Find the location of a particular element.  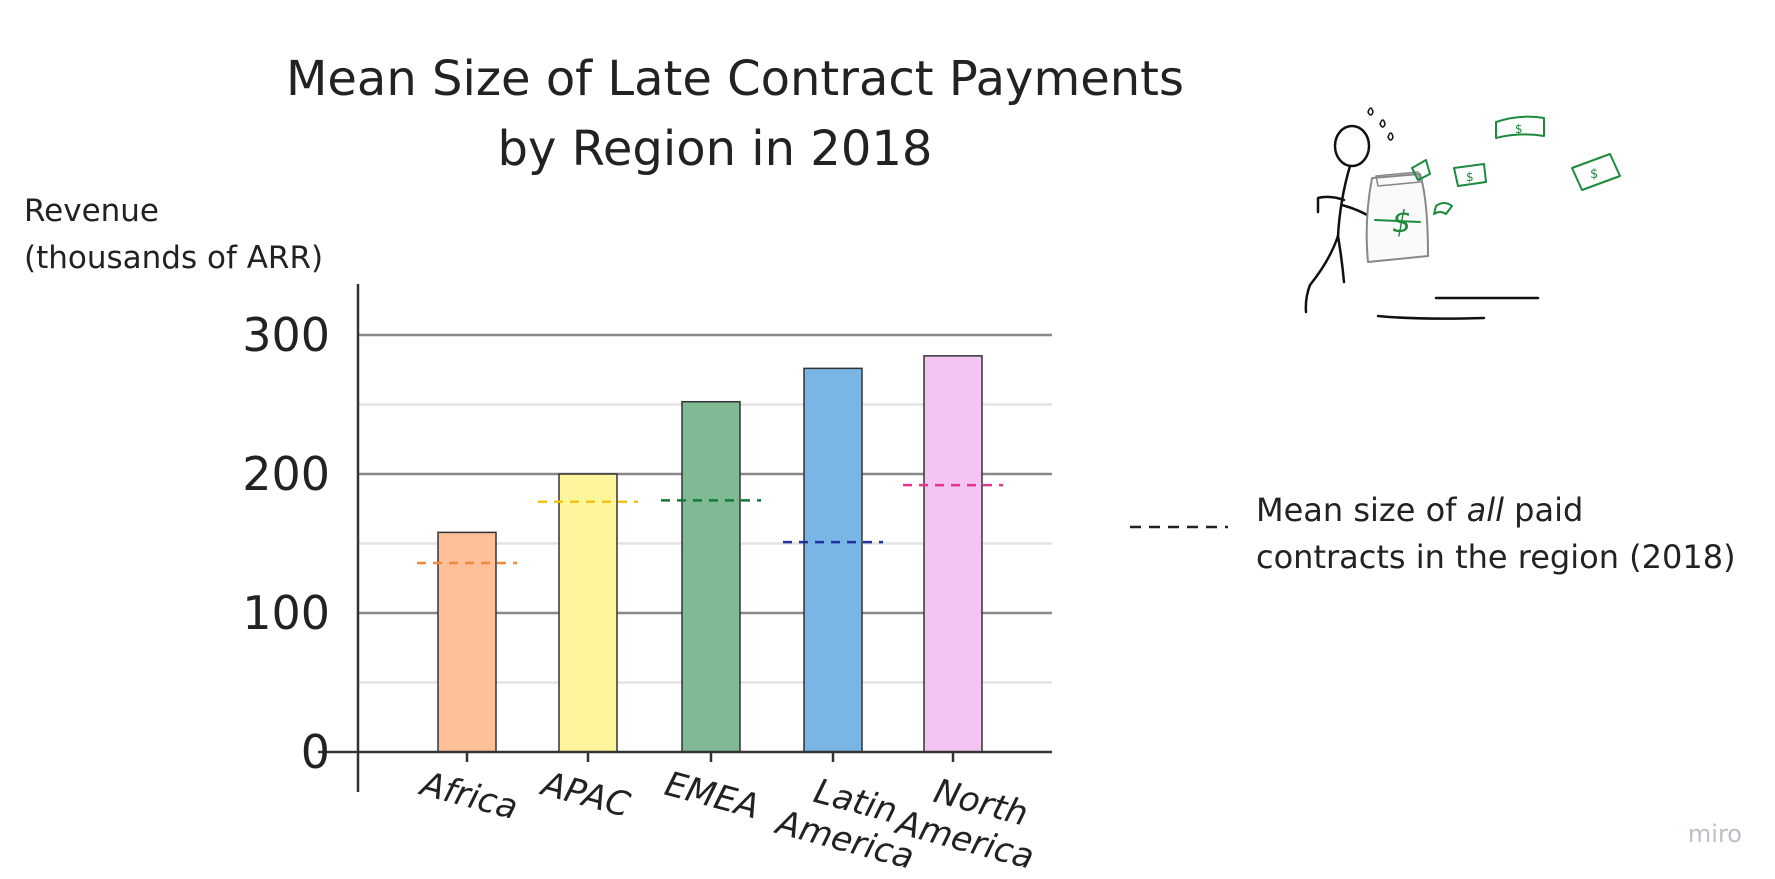

chart-title-line-2: by Region in 2018 is located at coordinates (715, 149).